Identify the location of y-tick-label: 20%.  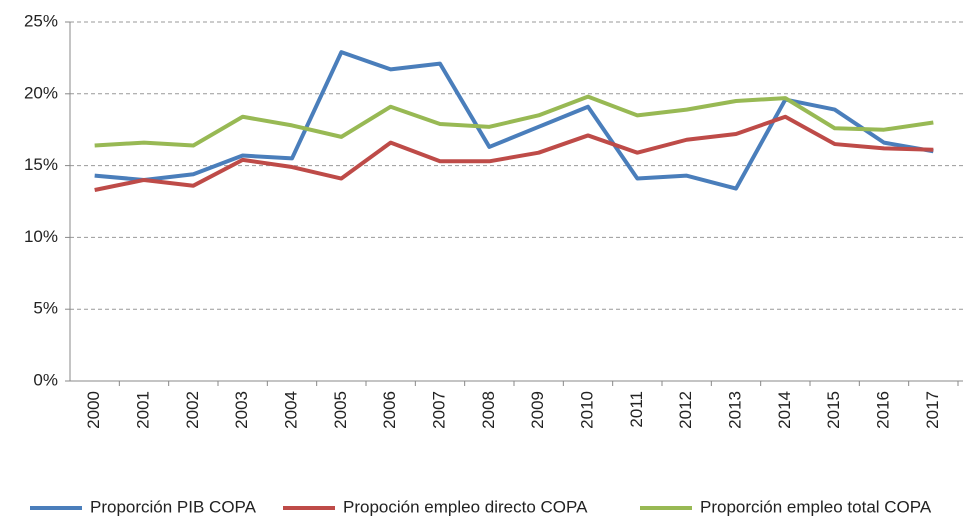
(41, 92).